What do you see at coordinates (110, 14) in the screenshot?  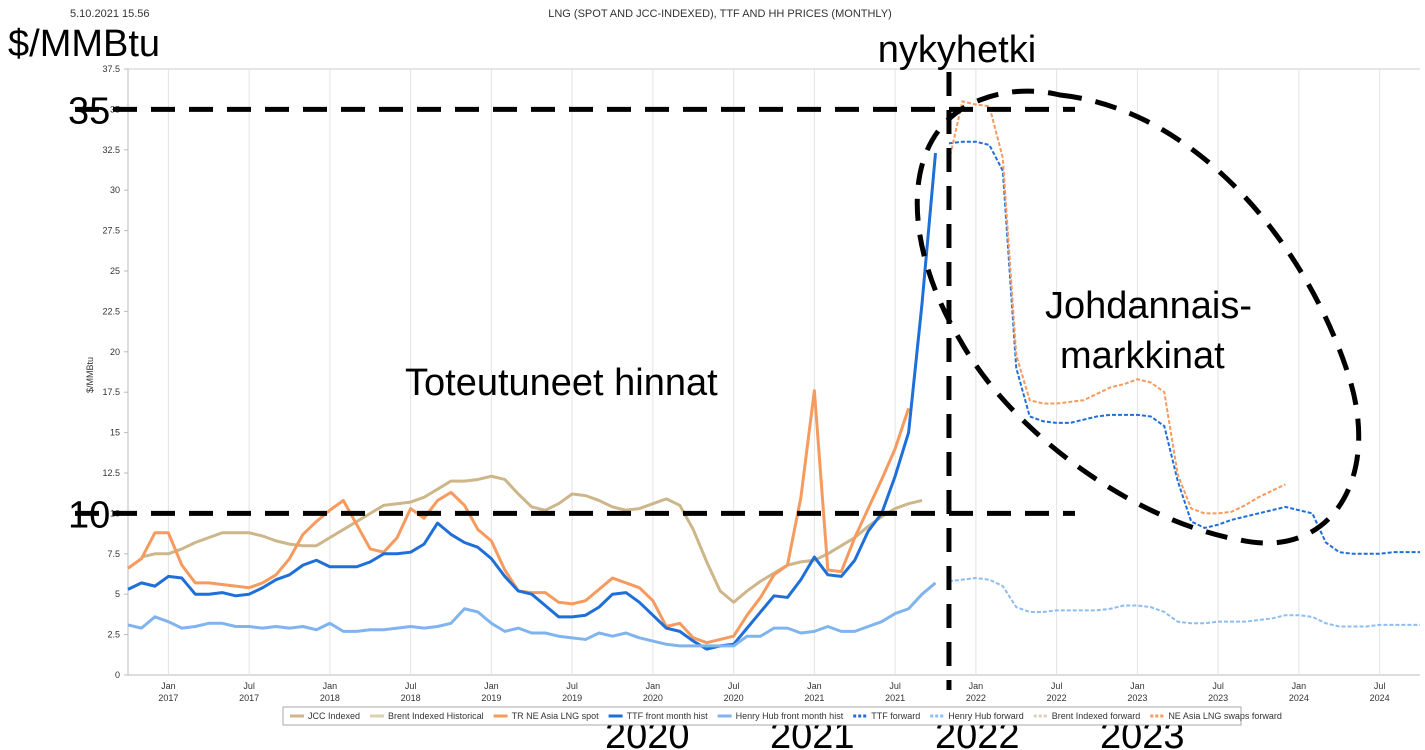 I see `timestamp: 5.10.2021 15.56` at bounding box center [110, 14].